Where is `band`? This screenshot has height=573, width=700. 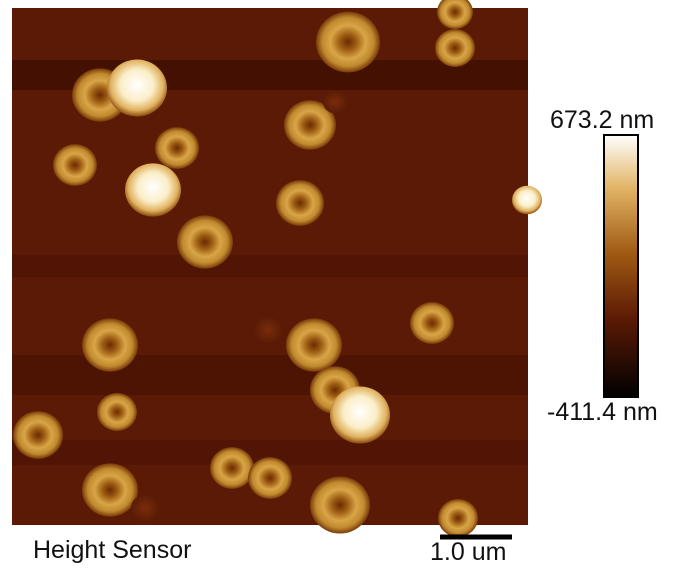
band is located at coordinates (270, 266).